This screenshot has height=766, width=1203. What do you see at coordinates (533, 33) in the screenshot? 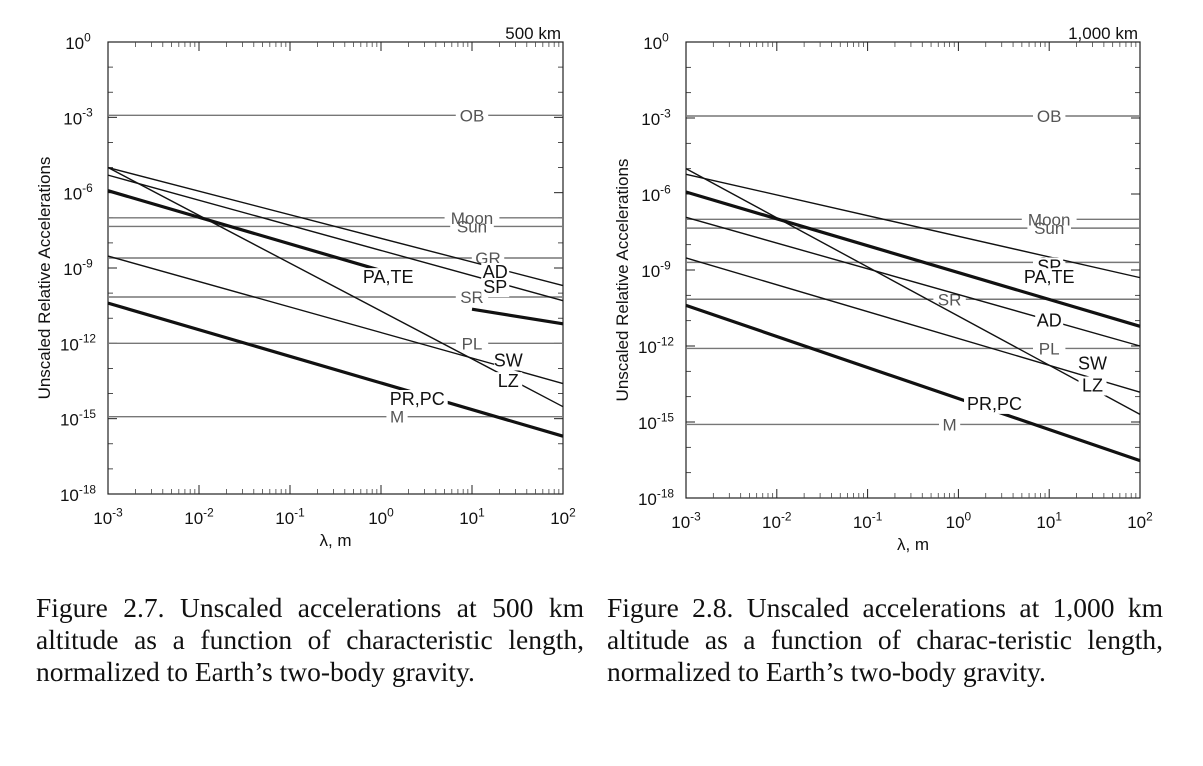
I see `altitude-label: 500 km` at bounding box center [533, 33].